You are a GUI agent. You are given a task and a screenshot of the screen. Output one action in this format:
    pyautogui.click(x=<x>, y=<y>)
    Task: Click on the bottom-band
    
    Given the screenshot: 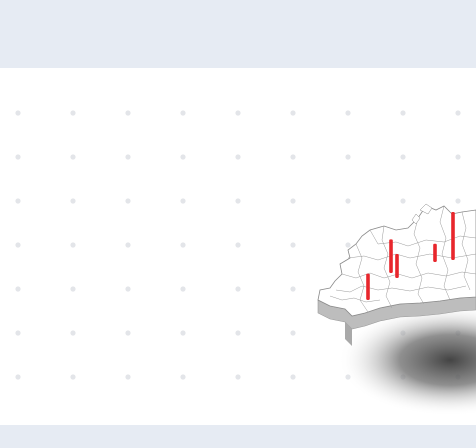 What is the action you would take?
    pyautogui.click(x=238, y=436)
    